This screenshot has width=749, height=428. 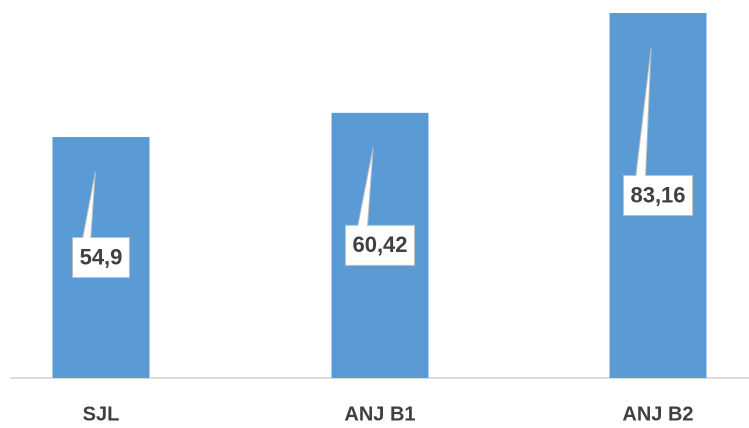 I want to click on x-tick-label: ANJ B1, so click(x=379, y=414).